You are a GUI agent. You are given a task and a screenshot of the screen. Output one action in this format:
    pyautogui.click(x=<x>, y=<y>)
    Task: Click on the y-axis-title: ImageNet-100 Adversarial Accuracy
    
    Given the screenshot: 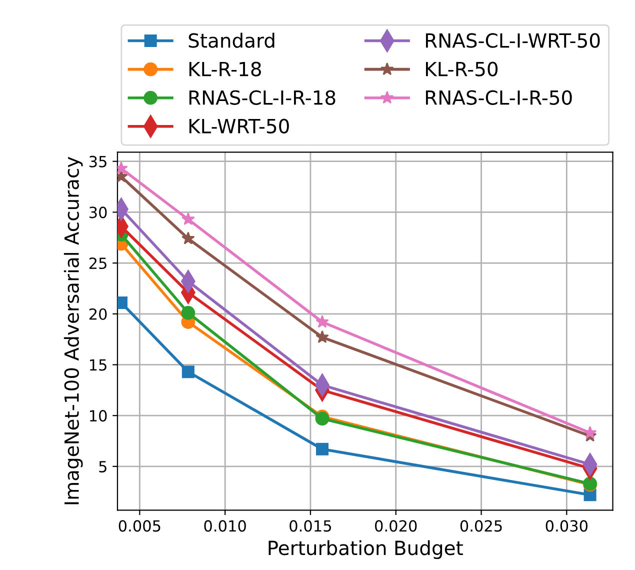 What is the action you would take?
    pyautogui.click(x=73, y=330)
    